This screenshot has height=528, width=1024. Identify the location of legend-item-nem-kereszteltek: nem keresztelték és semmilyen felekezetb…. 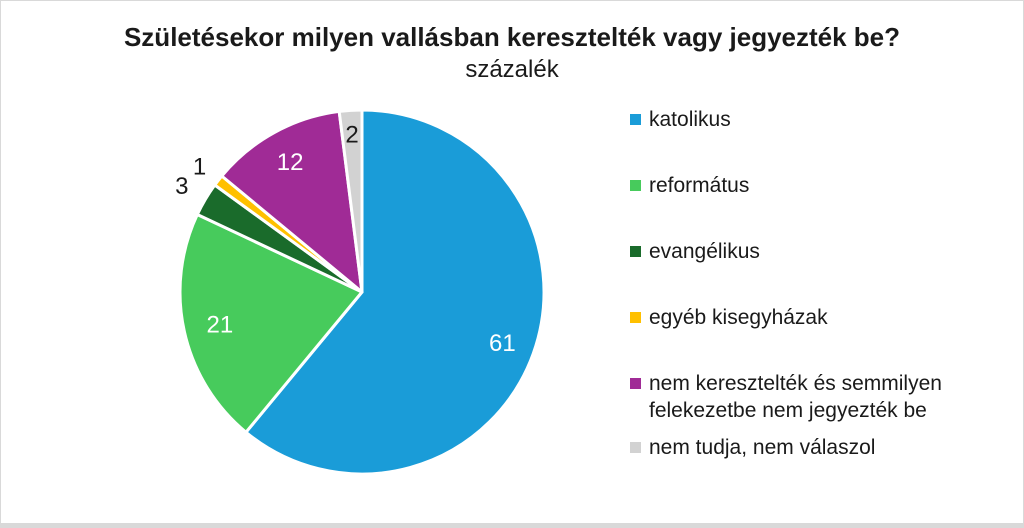
(809, 397).